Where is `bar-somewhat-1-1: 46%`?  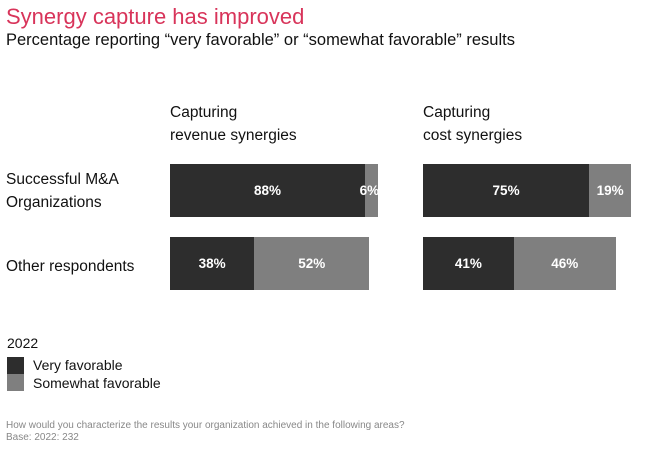 bar-somewhat-1-1: 46% is located at coordinates (564, 263).